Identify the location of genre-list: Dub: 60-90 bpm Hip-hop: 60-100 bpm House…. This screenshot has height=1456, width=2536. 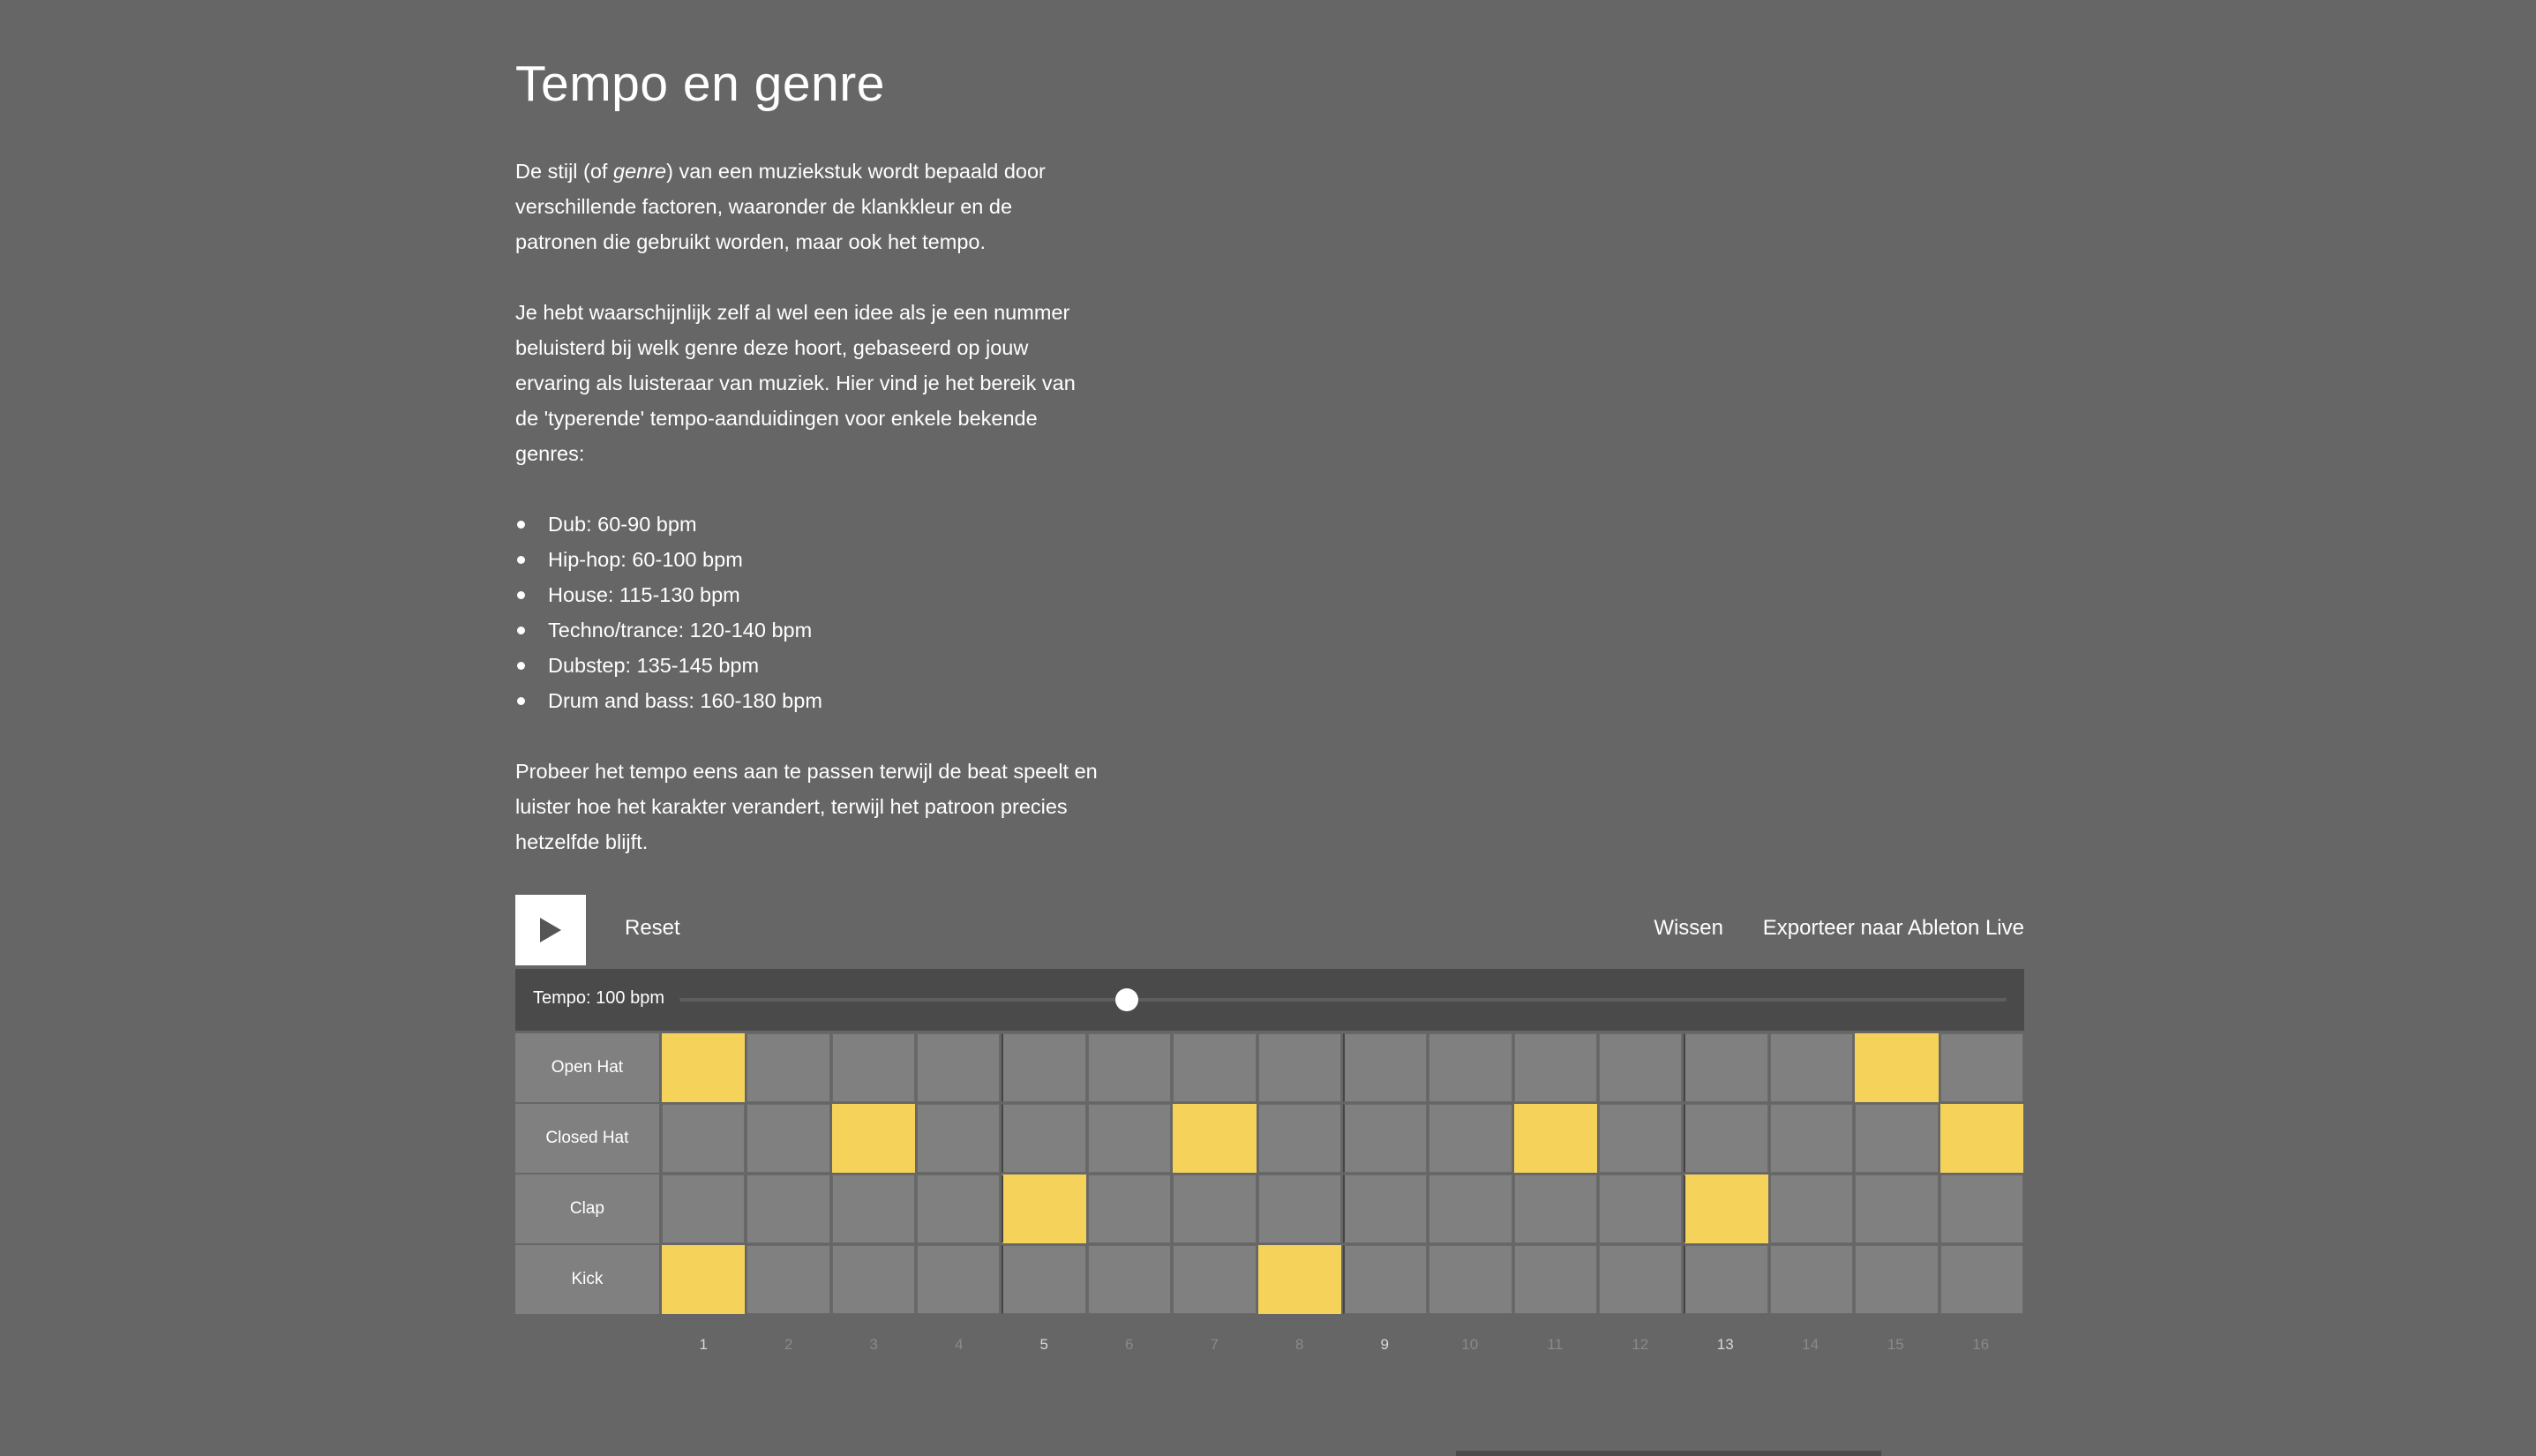
(806, 612).